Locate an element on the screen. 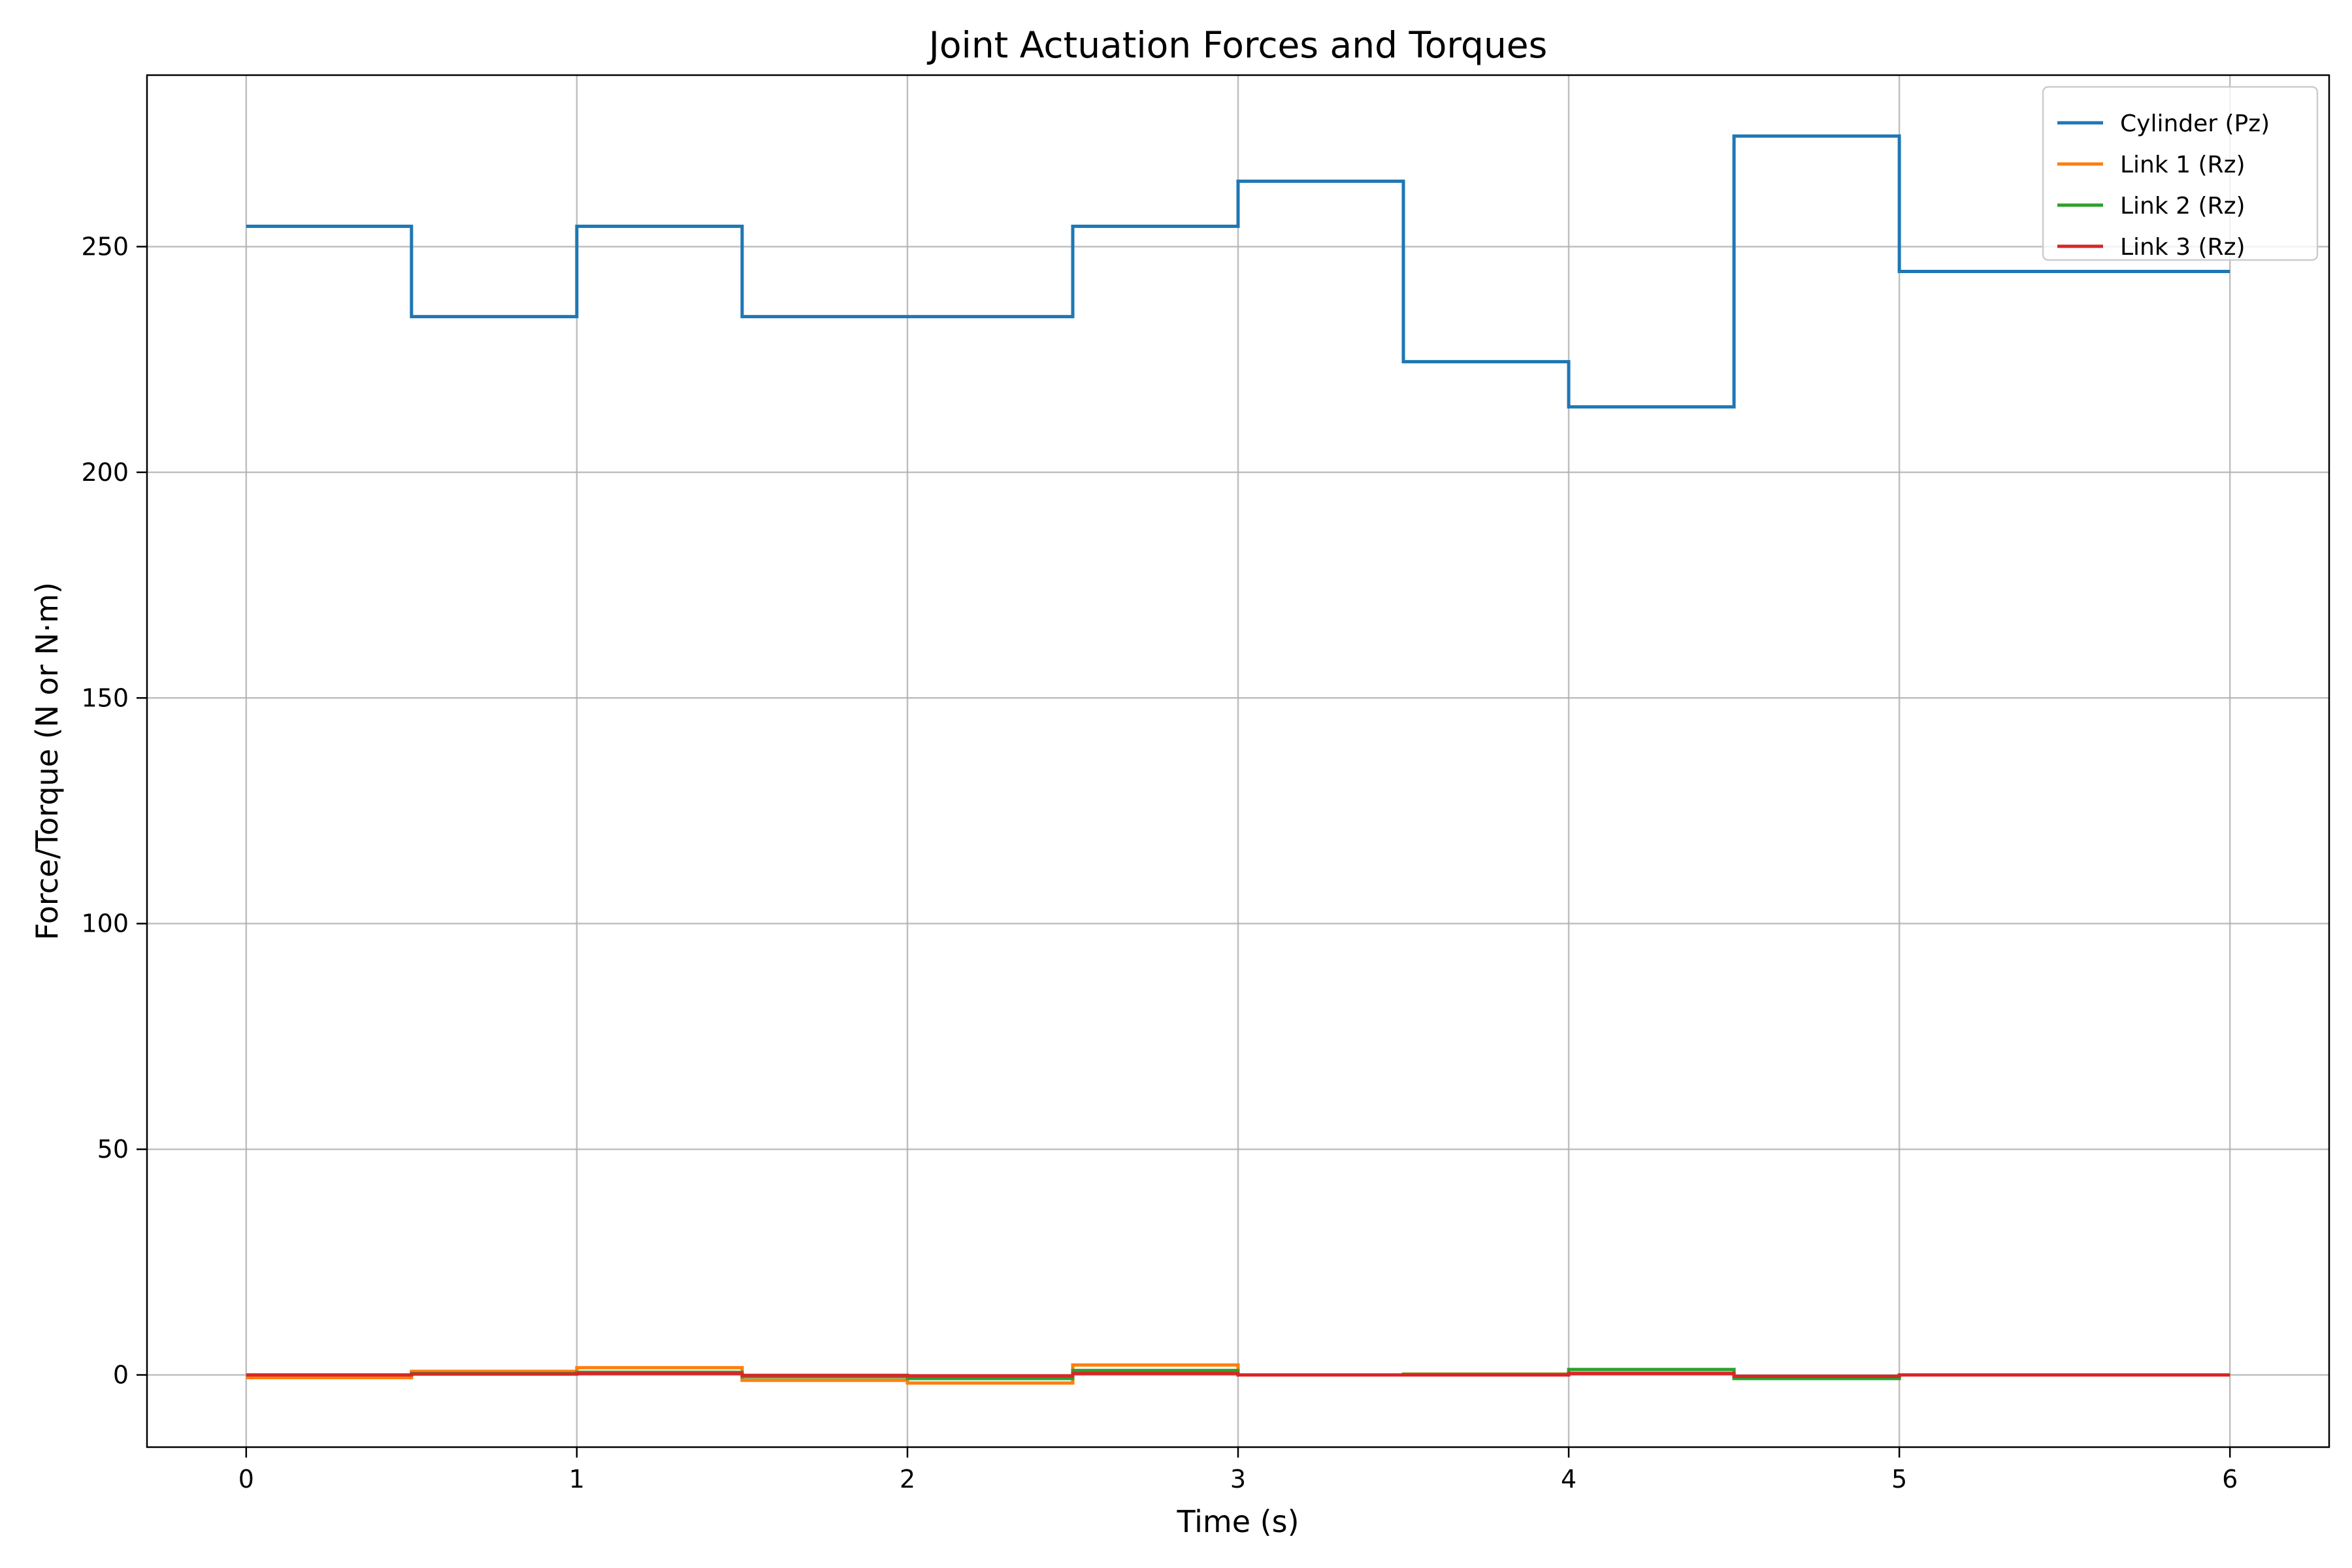 This screenshot has width=2352, height=1568. y-tick-label-0: 0 is located at coordinates (121, 1374).